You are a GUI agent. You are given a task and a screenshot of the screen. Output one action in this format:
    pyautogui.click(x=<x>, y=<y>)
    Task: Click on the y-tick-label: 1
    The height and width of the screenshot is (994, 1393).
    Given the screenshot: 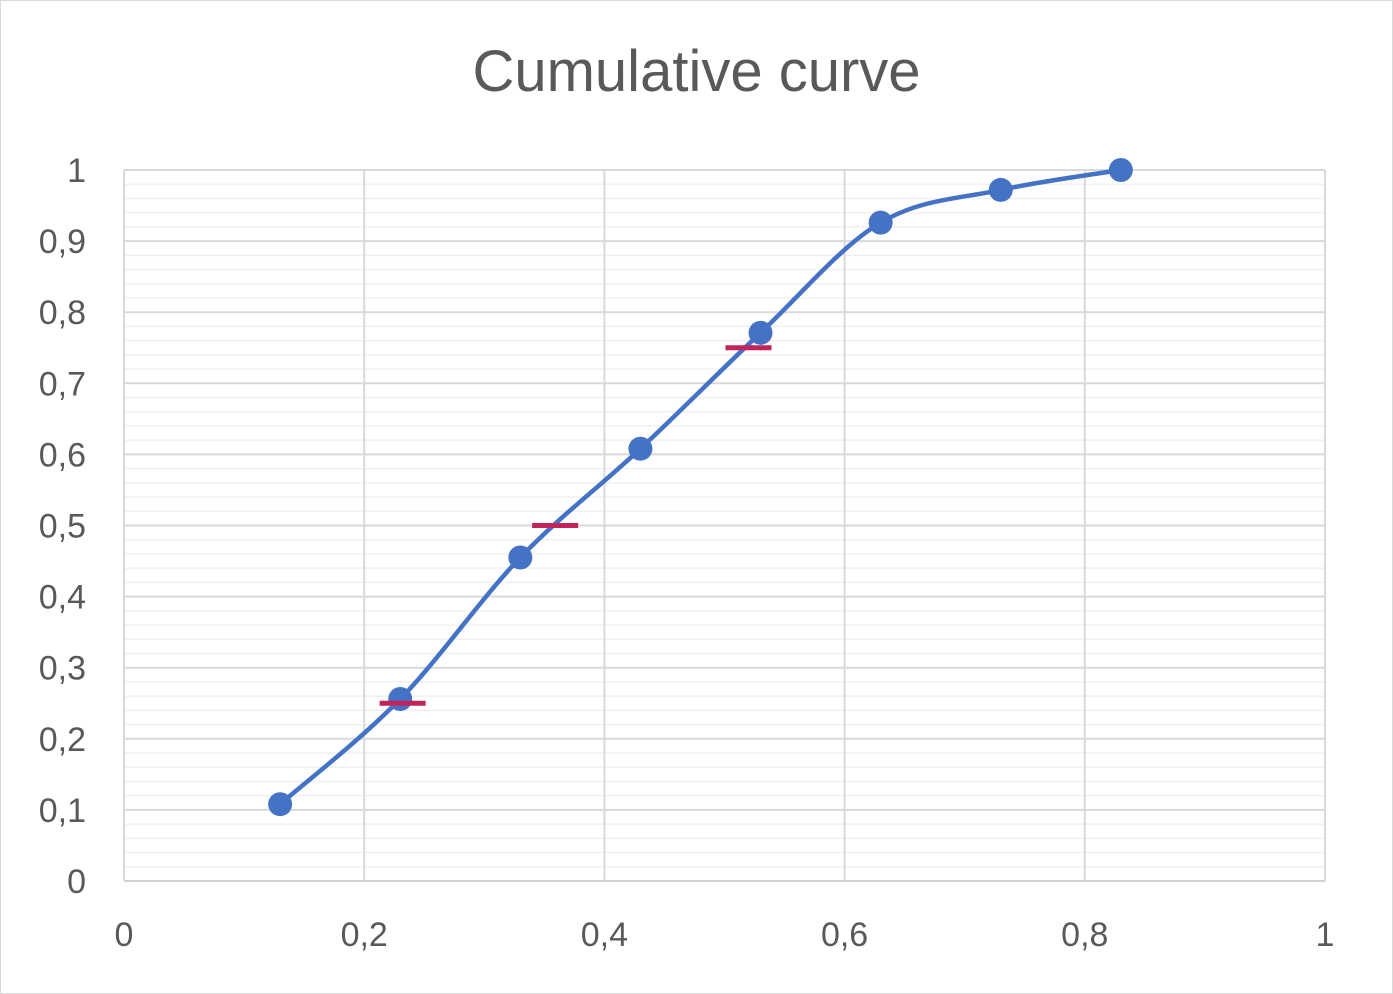 What is the action you would take?
    pyautogui.click(x=76, y=171)
    